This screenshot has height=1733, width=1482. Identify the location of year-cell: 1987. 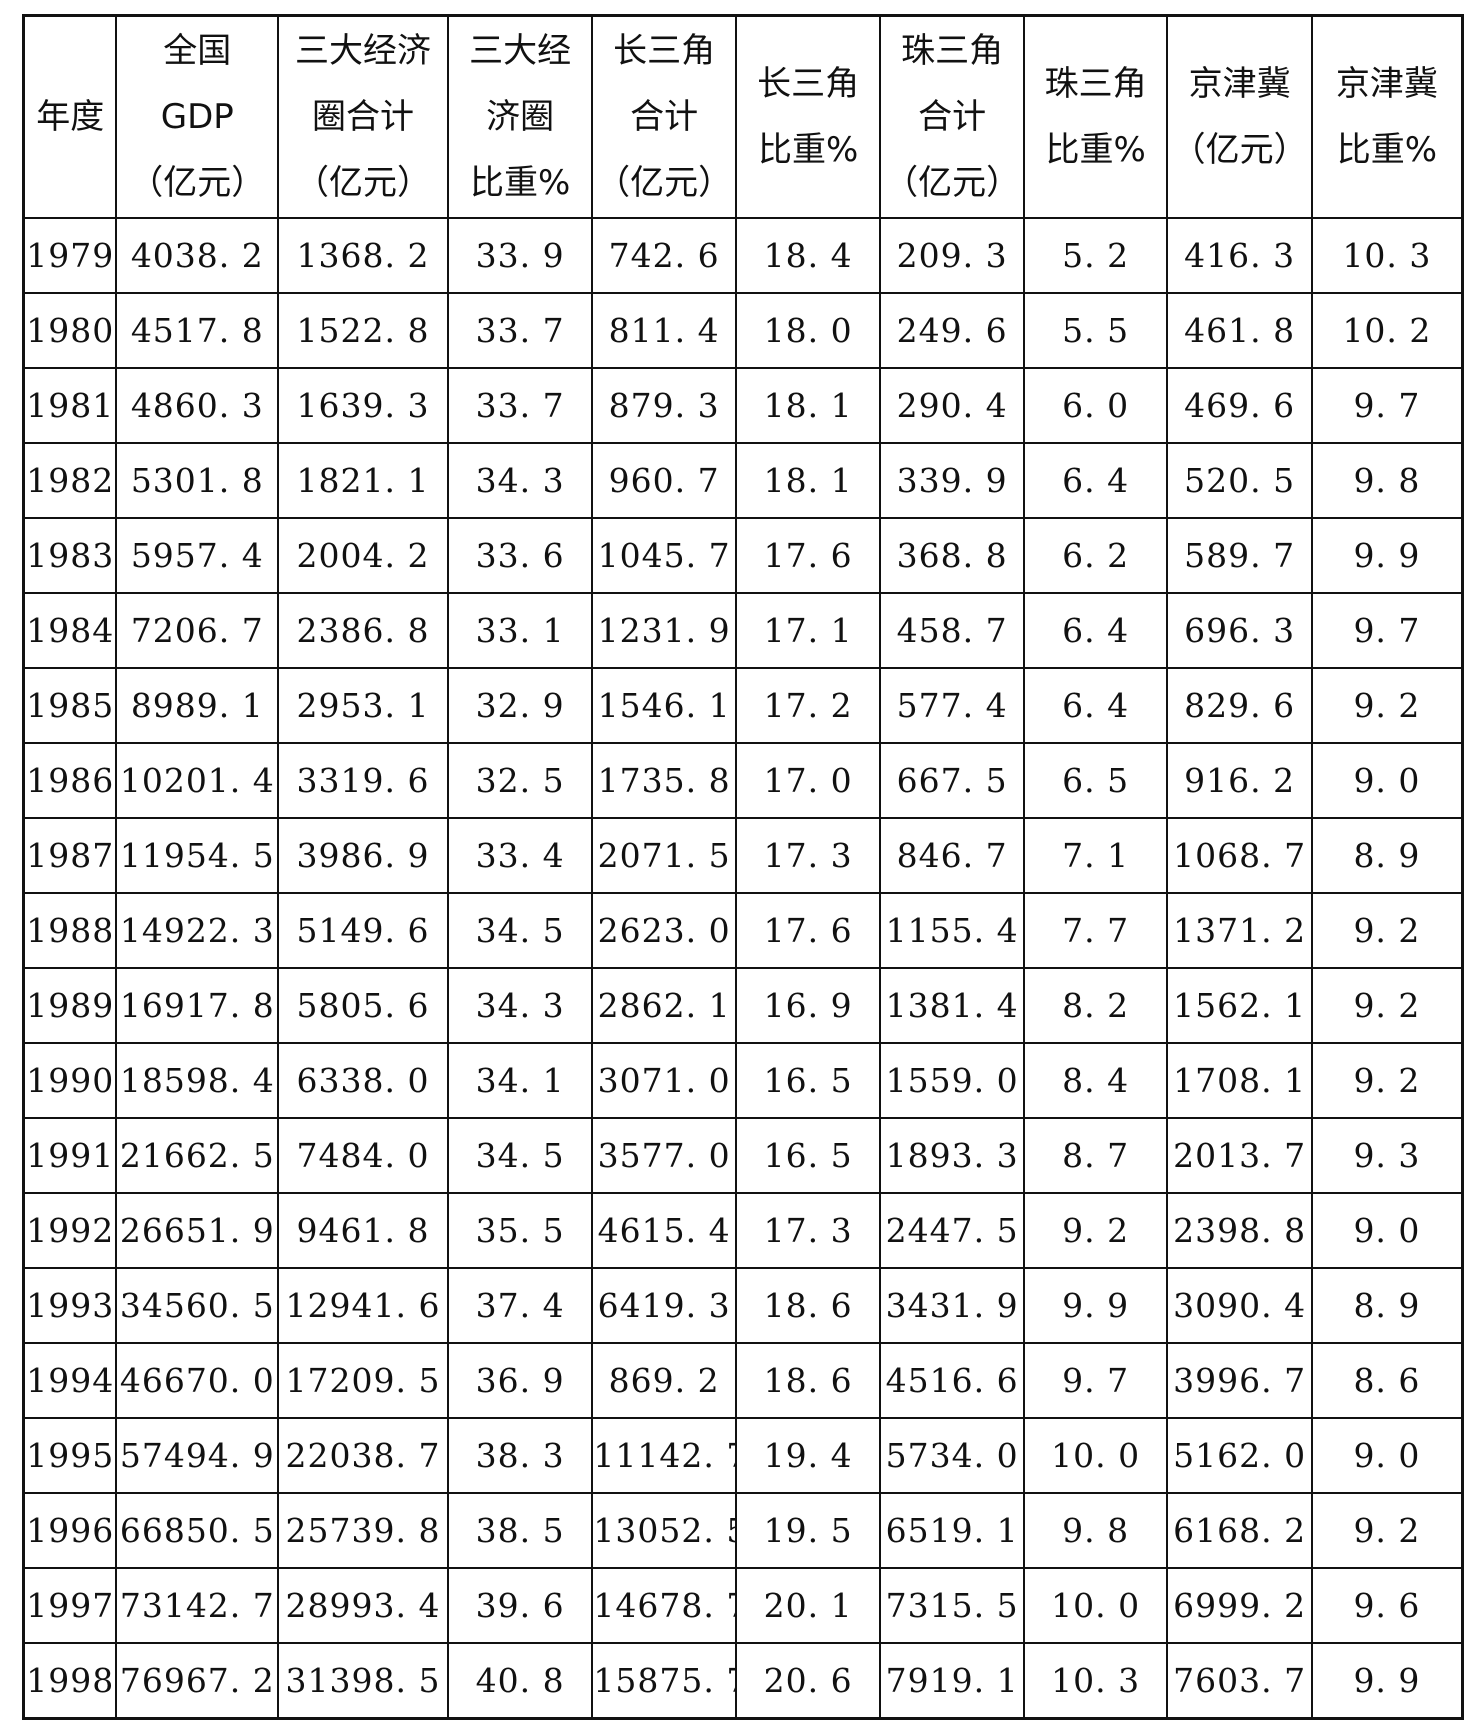
(70, 855).